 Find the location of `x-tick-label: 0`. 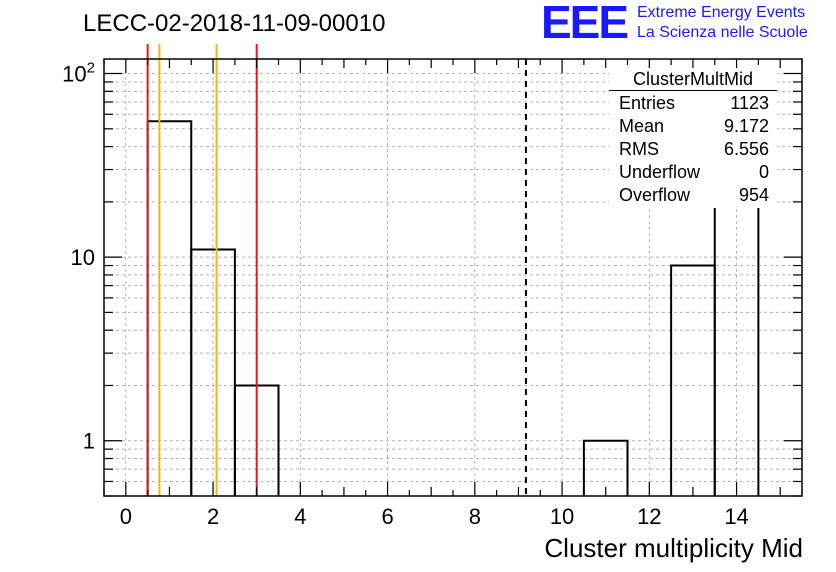

x-tick-label: 0 is located at coordinates (126, 516).